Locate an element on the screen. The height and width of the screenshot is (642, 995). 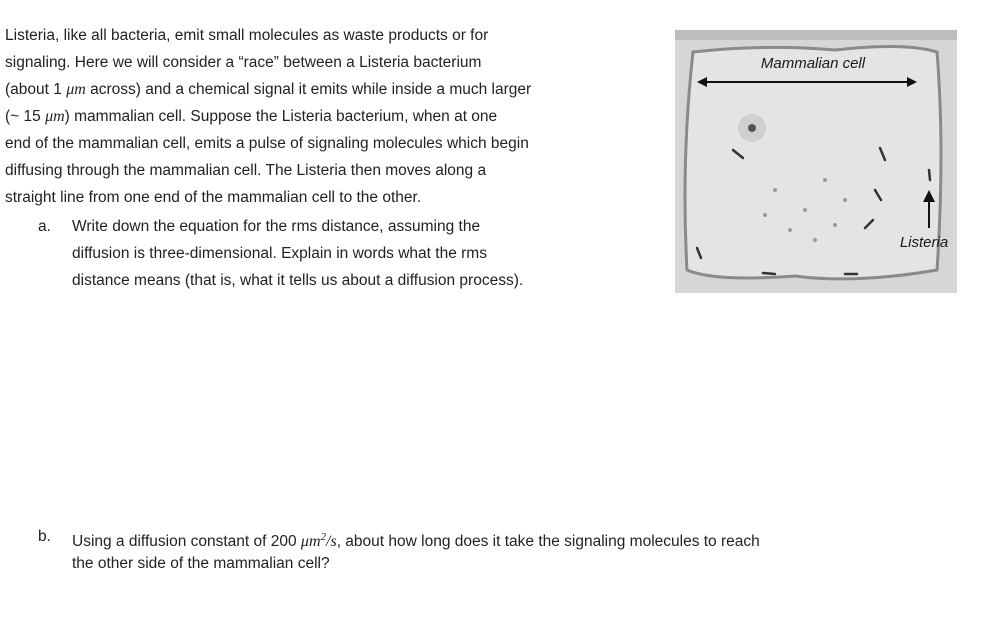
list-marker: a. is located at coordinates (44, 226).